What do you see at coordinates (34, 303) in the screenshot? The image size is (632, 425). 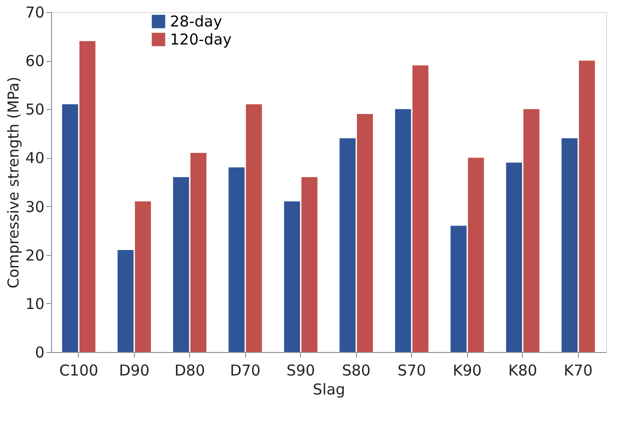 I see `y-tick-label: 10` at bounding box center [34, 303].